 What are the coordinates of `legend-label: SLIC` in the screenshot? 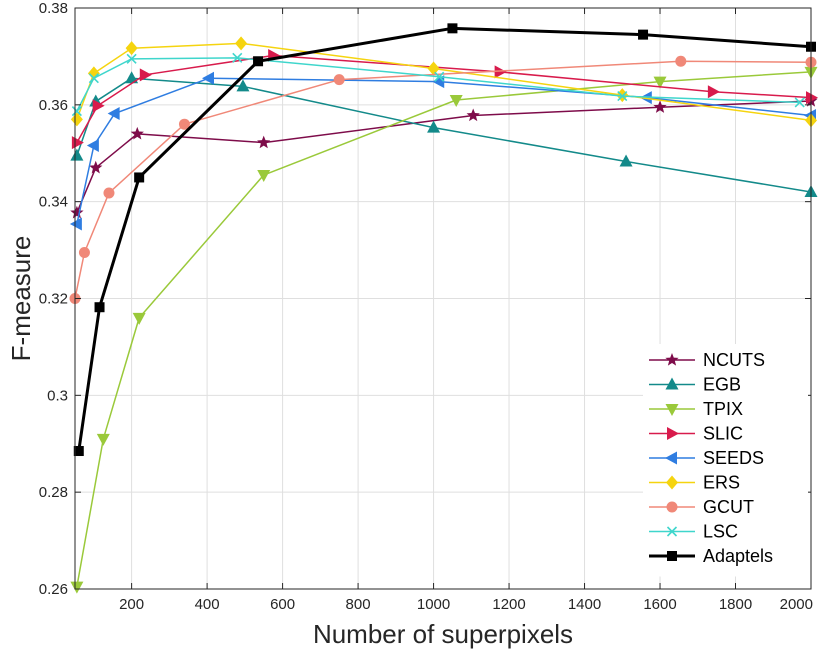 It's located at (723, 434).